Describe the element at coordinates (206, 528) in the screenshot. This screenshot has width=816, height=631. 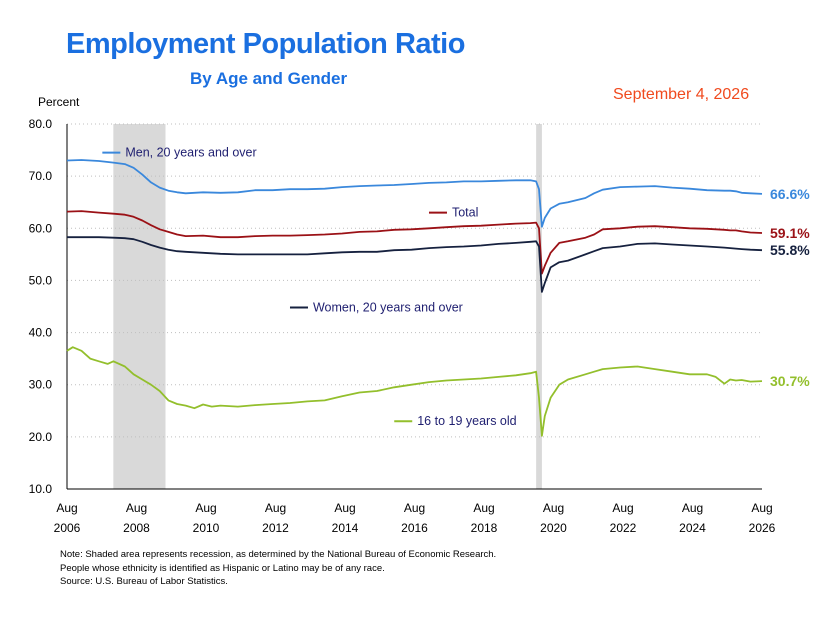
I see `x-tick-year: 2010` at that location.